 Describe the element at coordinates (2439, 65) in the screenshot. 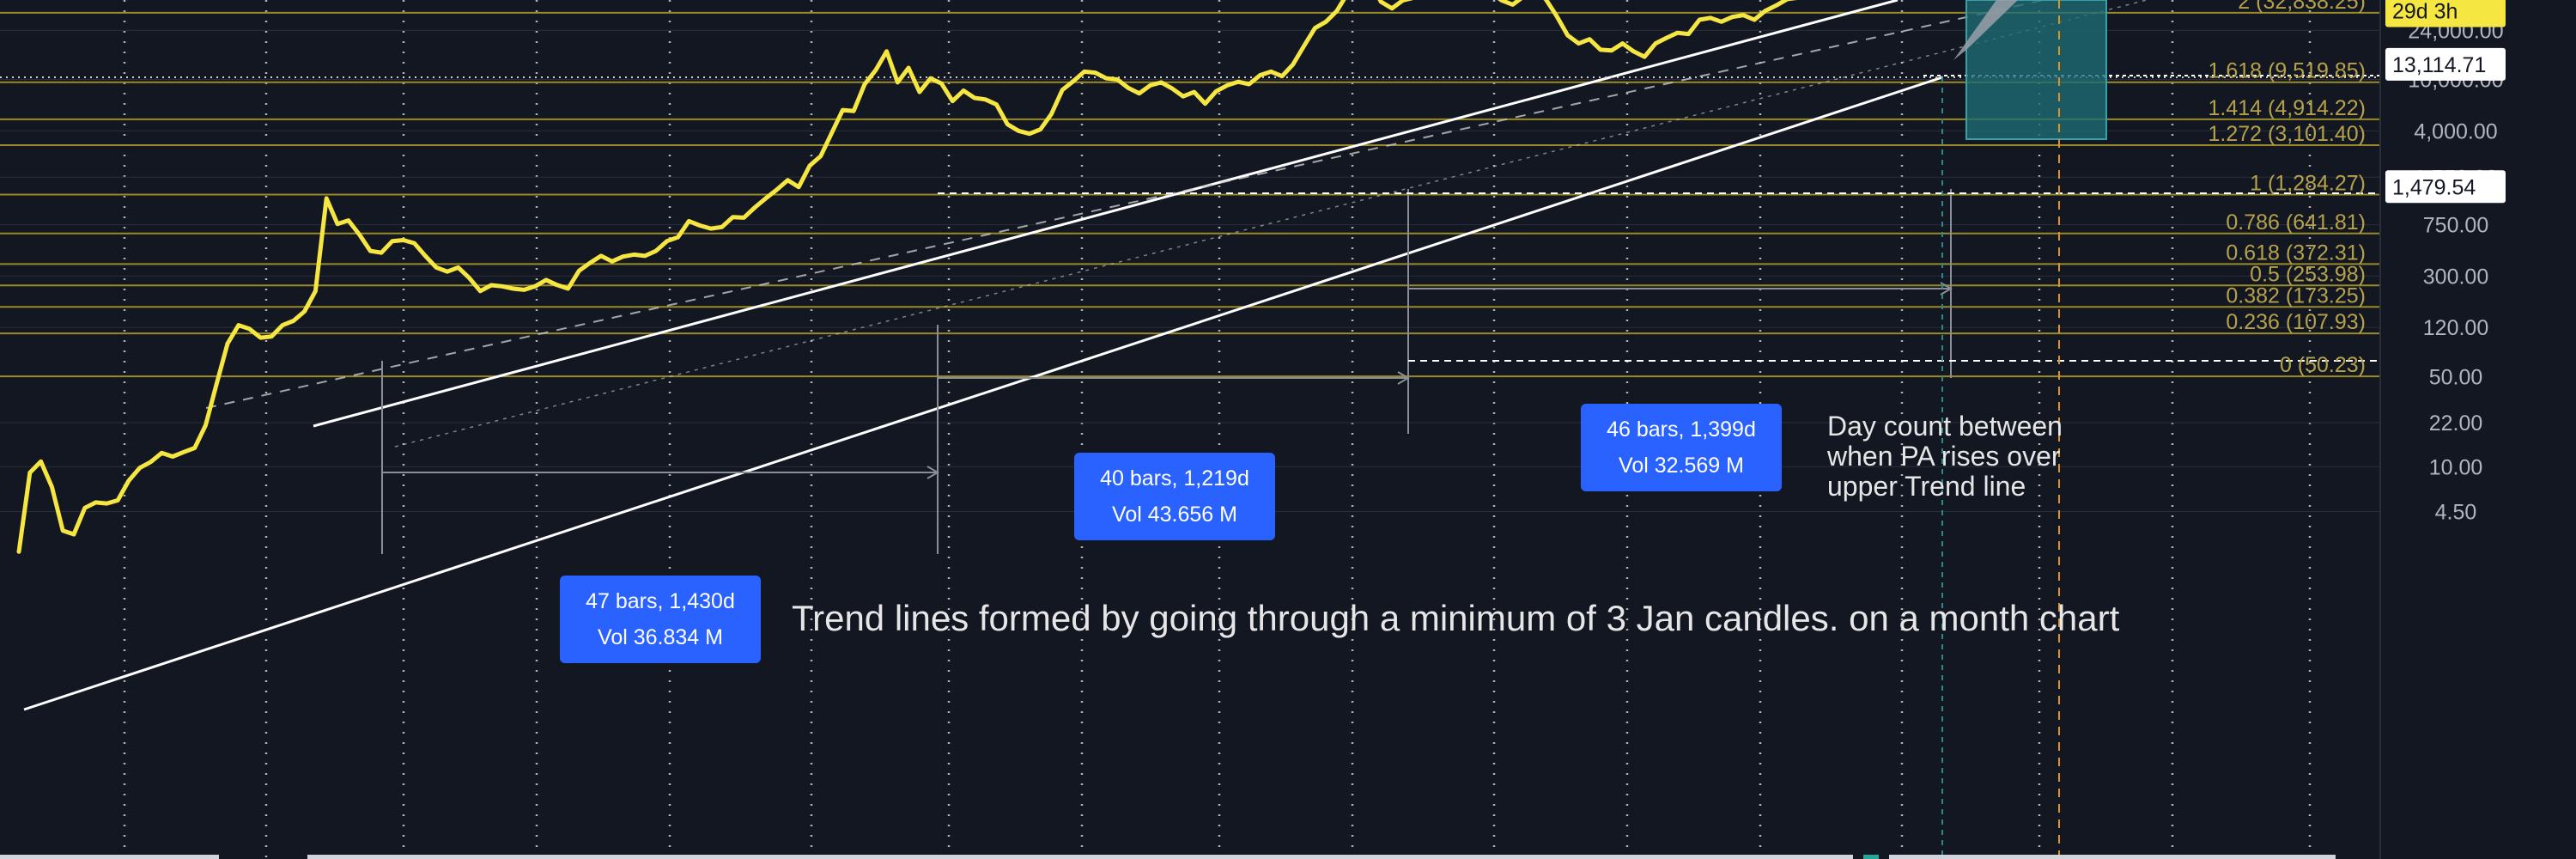

I see `price-tag-label: 13,114.71` at that location.